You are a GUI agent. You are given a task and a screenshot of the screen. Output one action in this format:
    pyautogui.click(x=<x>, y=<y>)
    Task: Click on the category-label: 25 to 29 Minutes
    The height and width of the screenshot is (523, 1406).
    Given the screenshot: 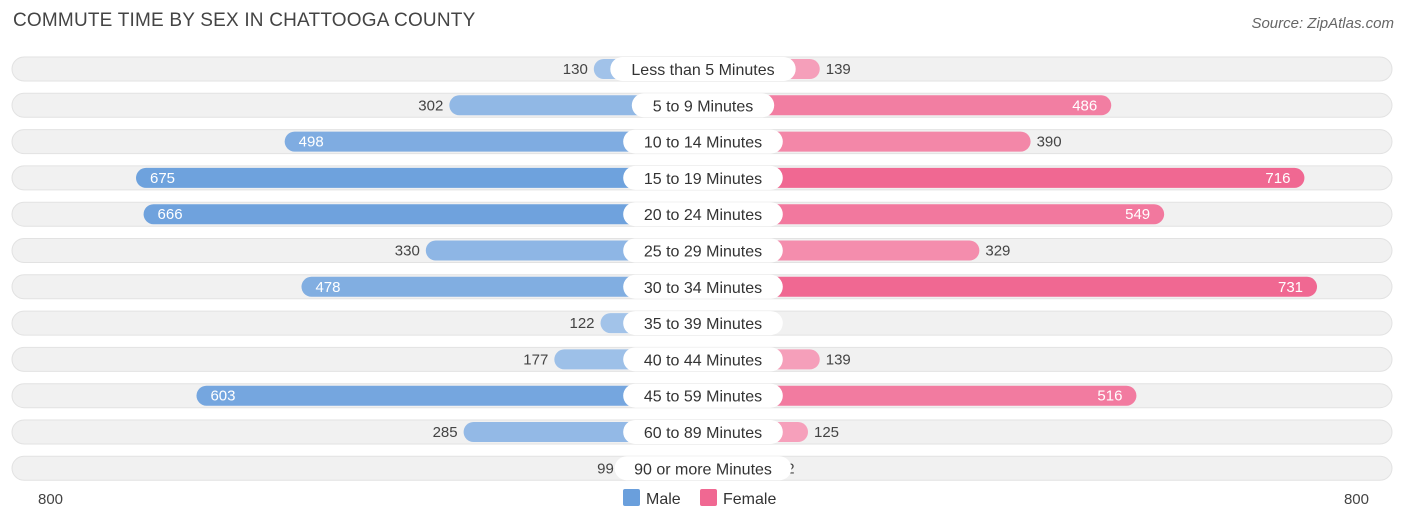 What is the action you would take?
    pyautogui.click(x=703, y=252)
    